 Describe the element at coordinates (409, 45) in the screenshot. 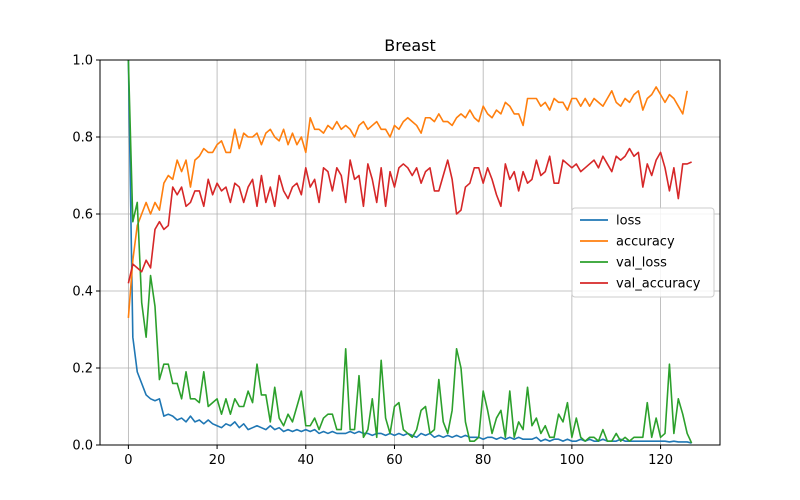

I see `chart-title: Breast` at that location.